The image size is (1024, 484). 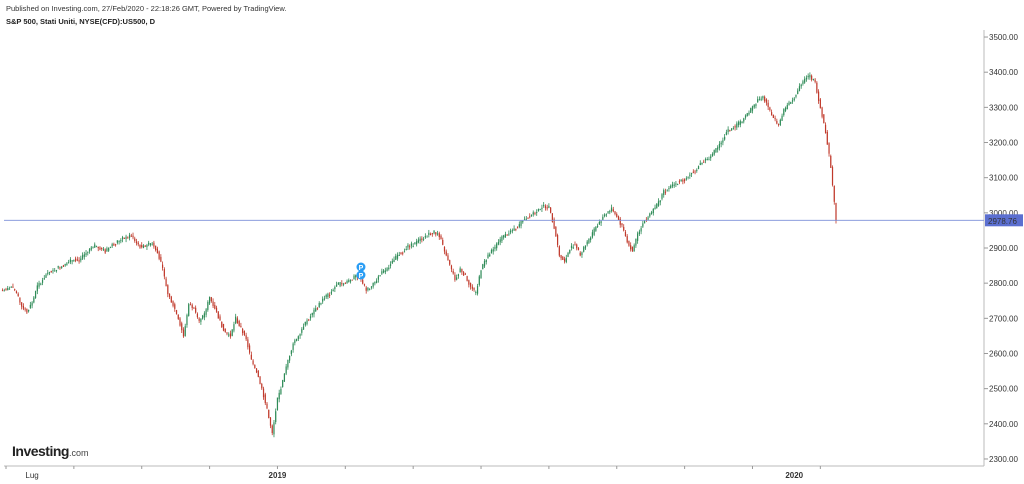 I want to click on logo-suffix: .com, so click(x=78, y=453).